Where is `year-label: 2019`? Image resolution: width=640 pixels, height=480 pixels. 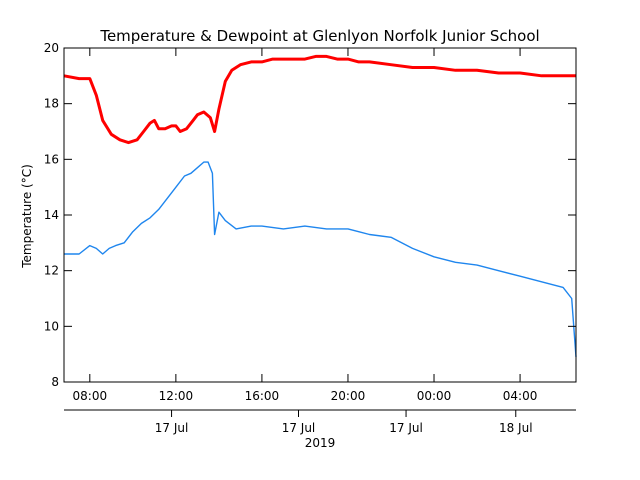
year-label: 2019 is located at coordinates (320, 443).